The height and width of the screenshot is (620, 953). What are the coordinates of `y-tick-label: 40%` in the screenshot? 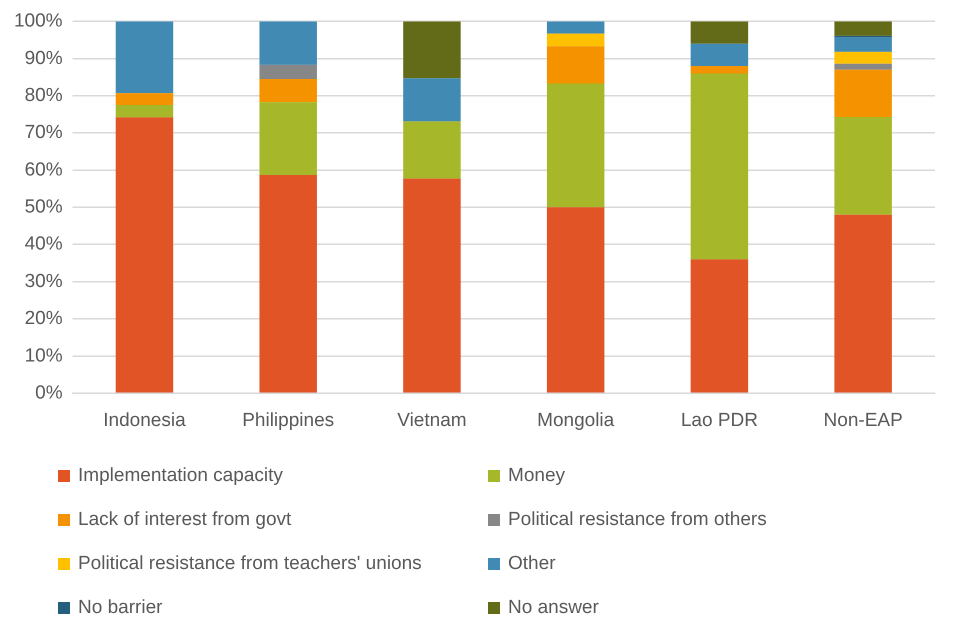 It's located at (43, 244).